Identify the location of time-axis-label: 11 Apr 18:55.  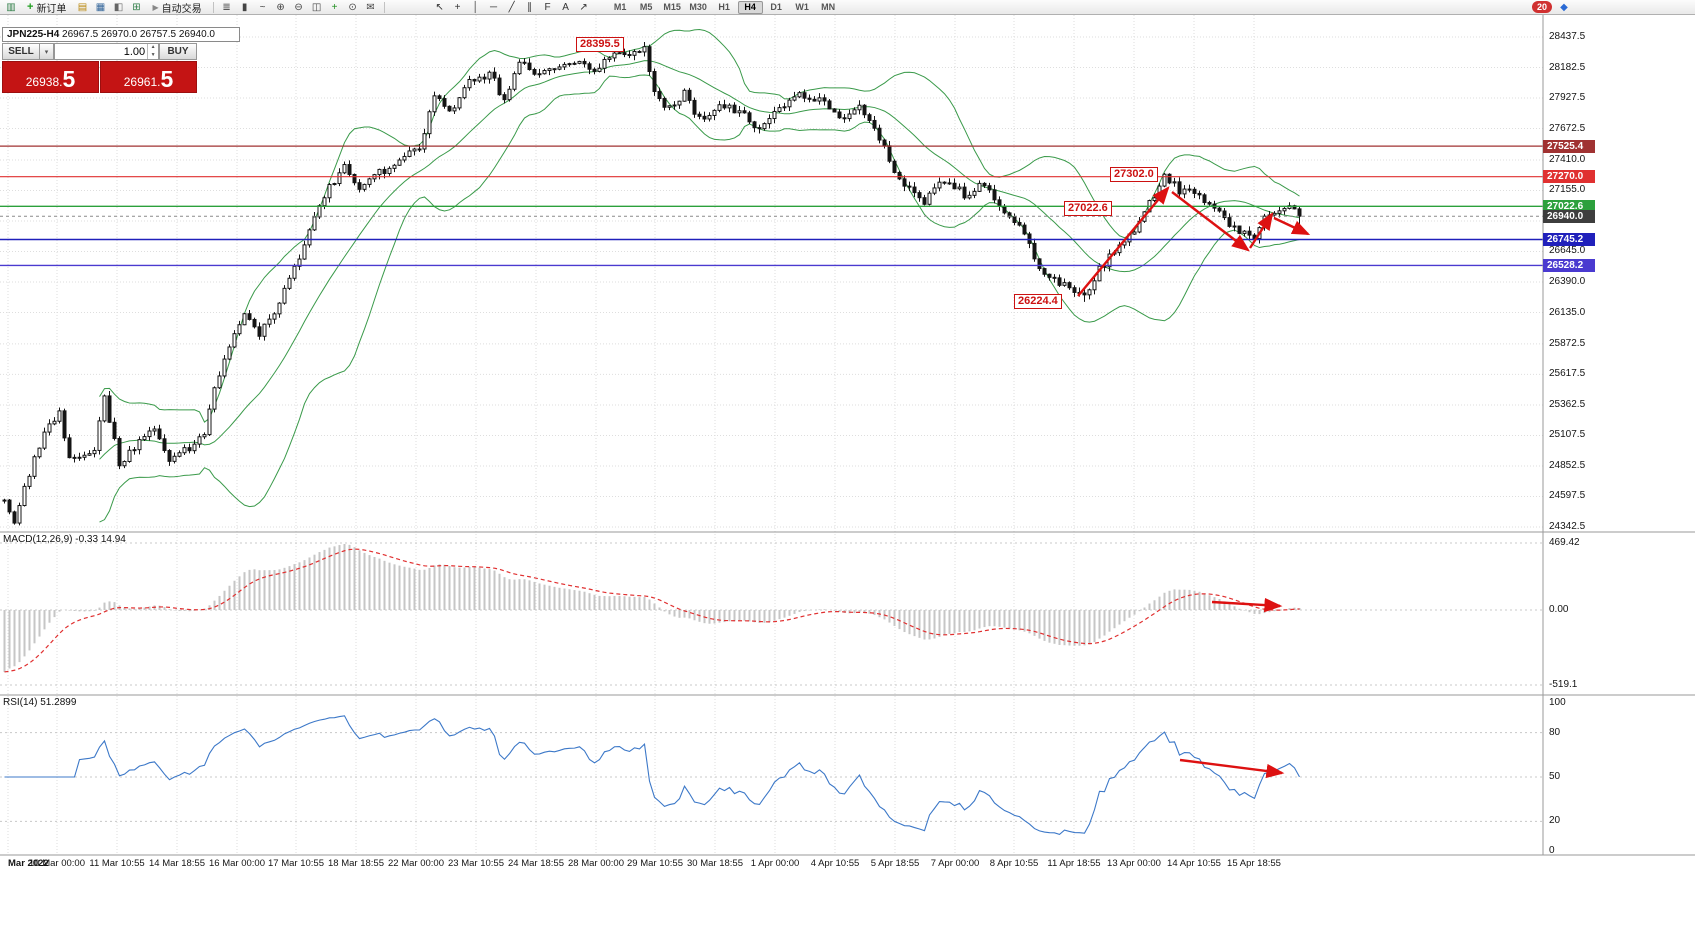
(1074, 863).